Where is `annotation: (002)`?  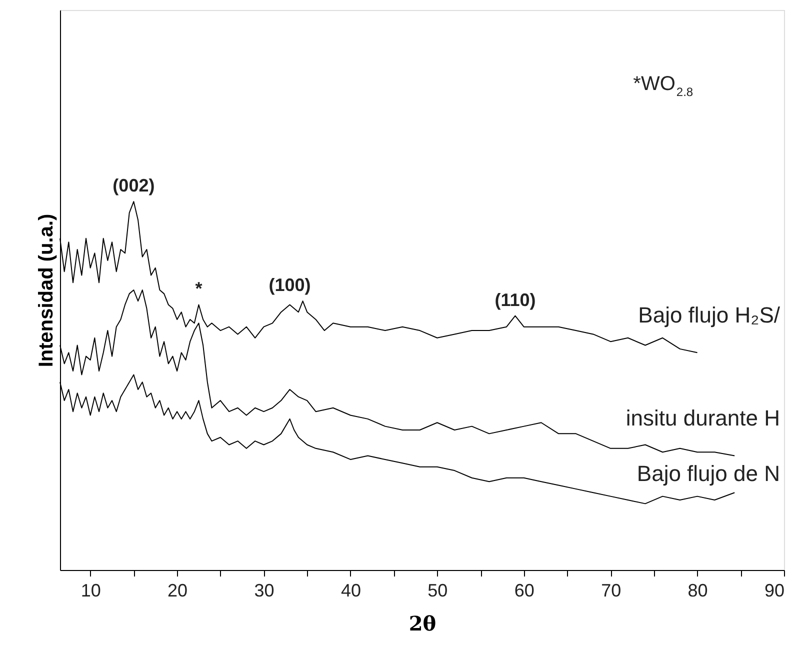 annotation: (002) is located at coordinates (133, 186).